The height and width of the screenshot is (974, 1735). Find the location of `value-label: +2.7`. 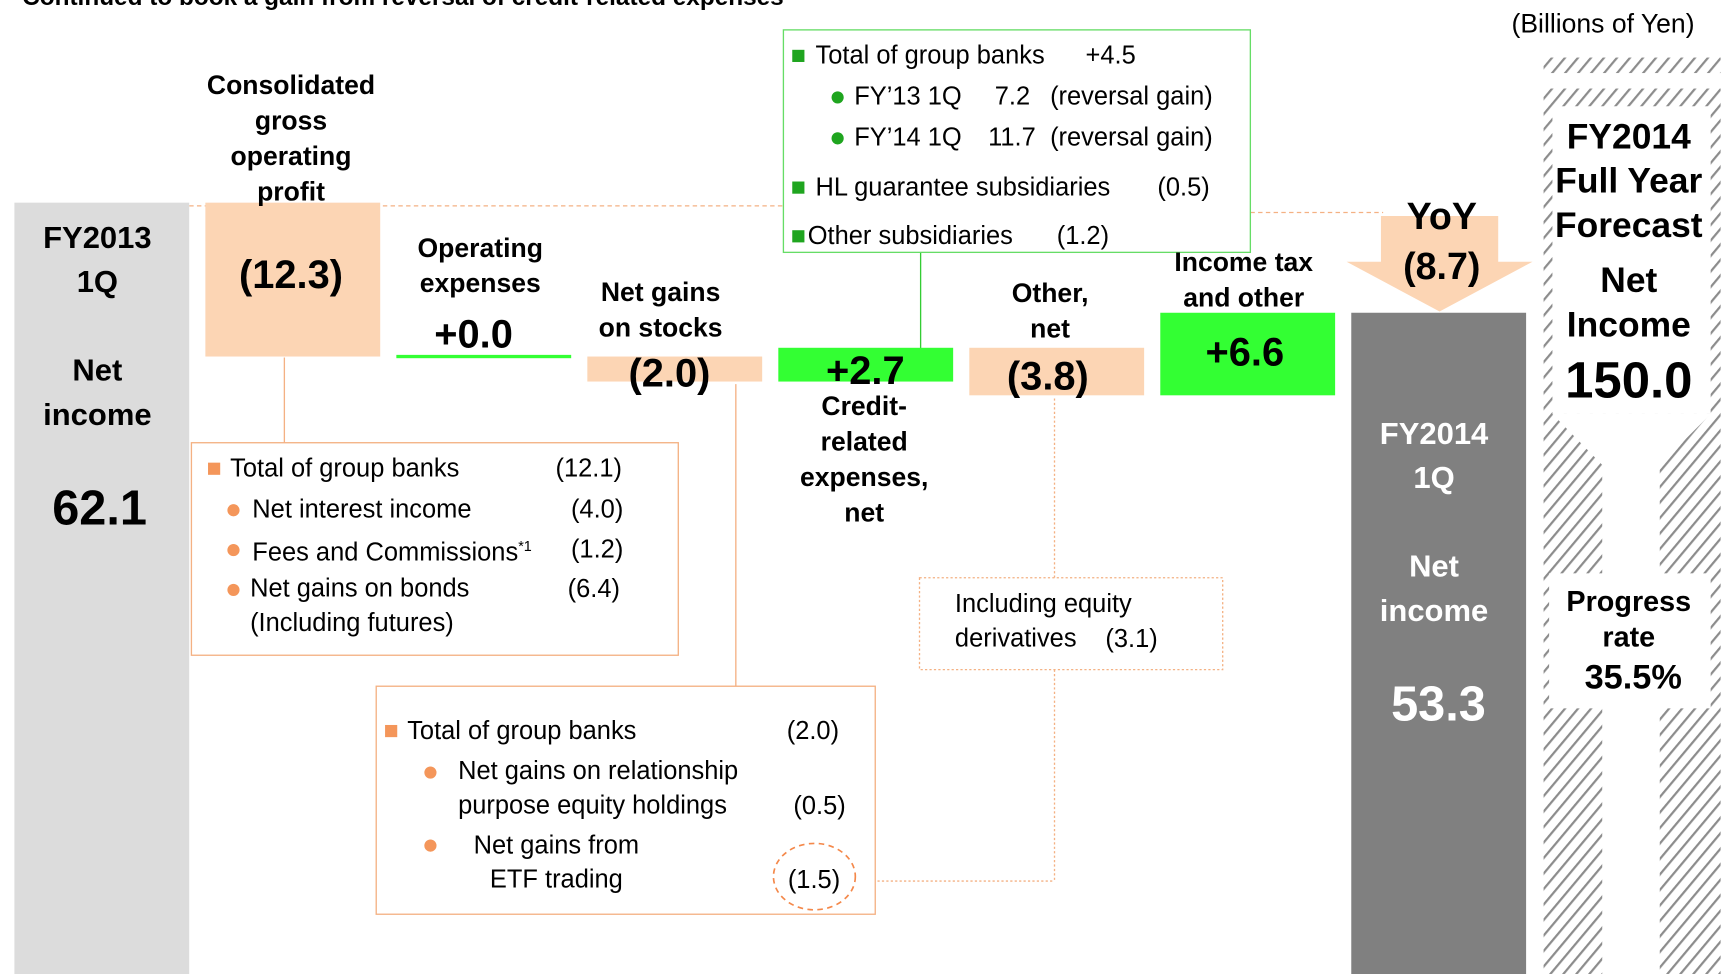

value-label: +2.7 is located at coordinates (865, 370).